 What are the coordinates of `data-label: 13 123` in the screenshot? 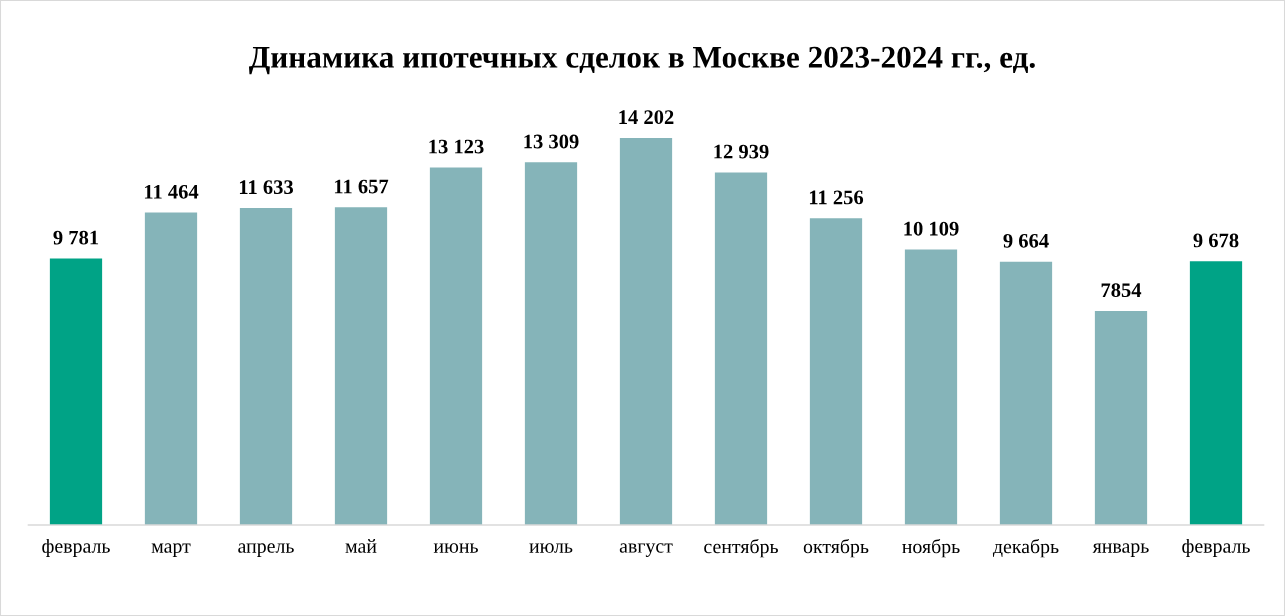 It's located at (456, 146).